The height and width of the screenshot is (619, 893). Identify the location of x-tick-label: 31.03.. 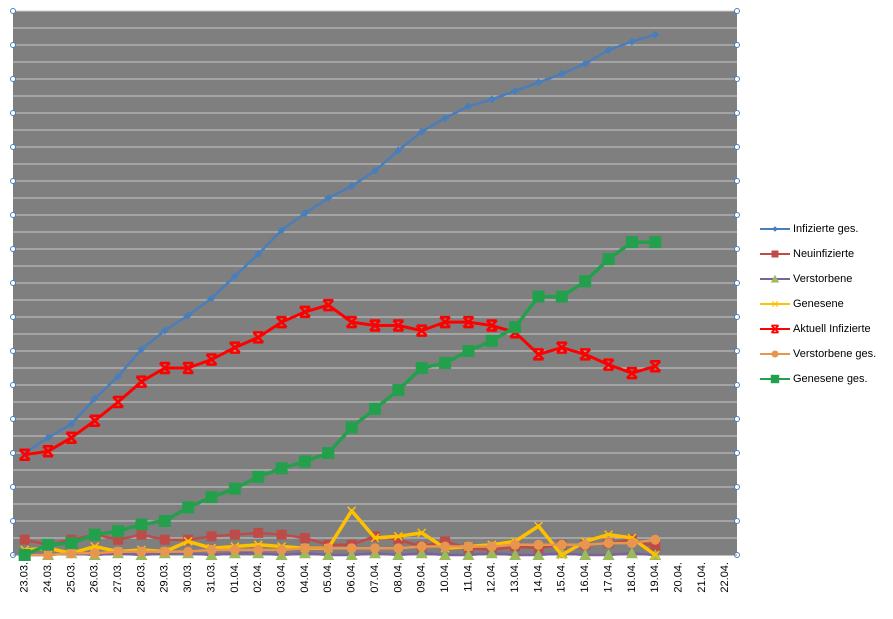
(211, 577).